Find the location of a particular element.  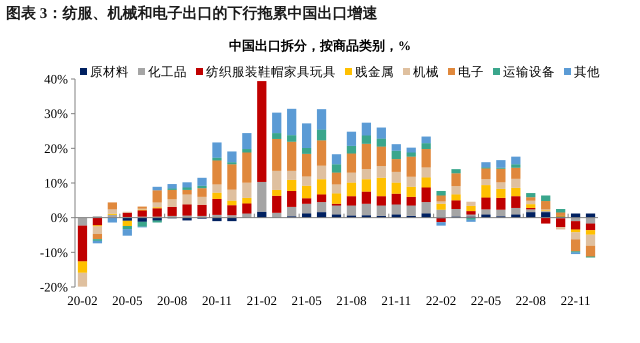

x-tick-label: 21-11 is located at coordinates (396, 300).